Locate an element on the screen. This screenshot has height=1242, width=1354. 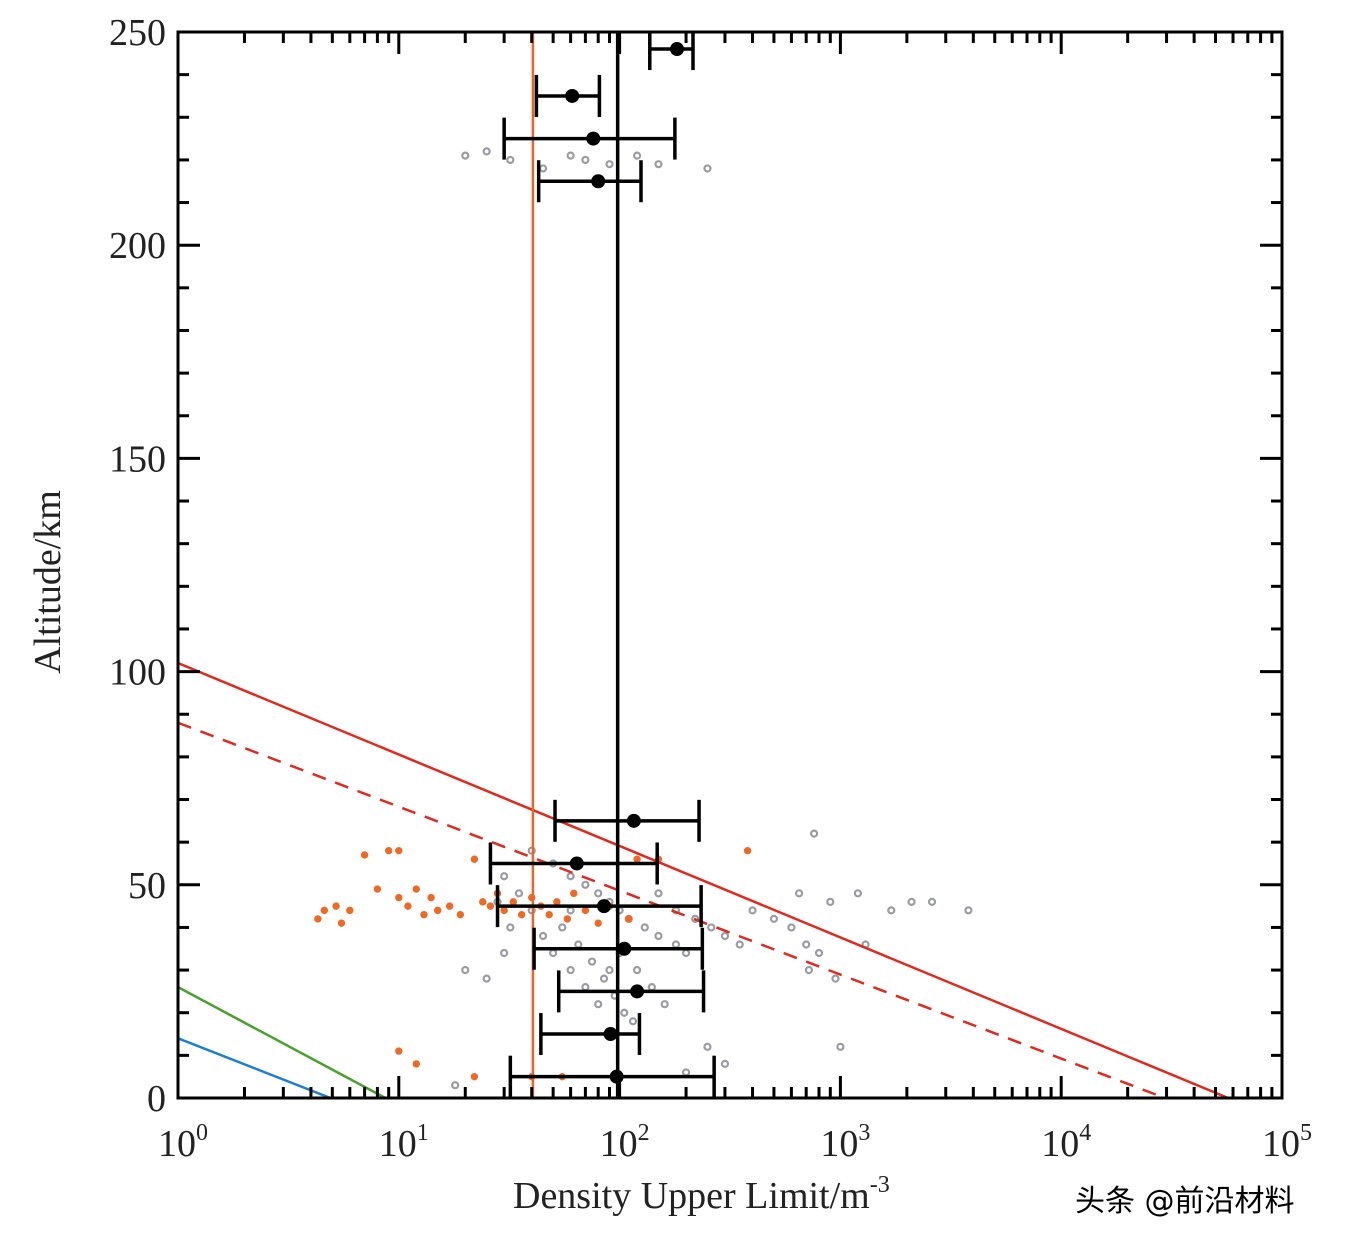
y-tick-label: 250 is located at coordinates (137, 33).